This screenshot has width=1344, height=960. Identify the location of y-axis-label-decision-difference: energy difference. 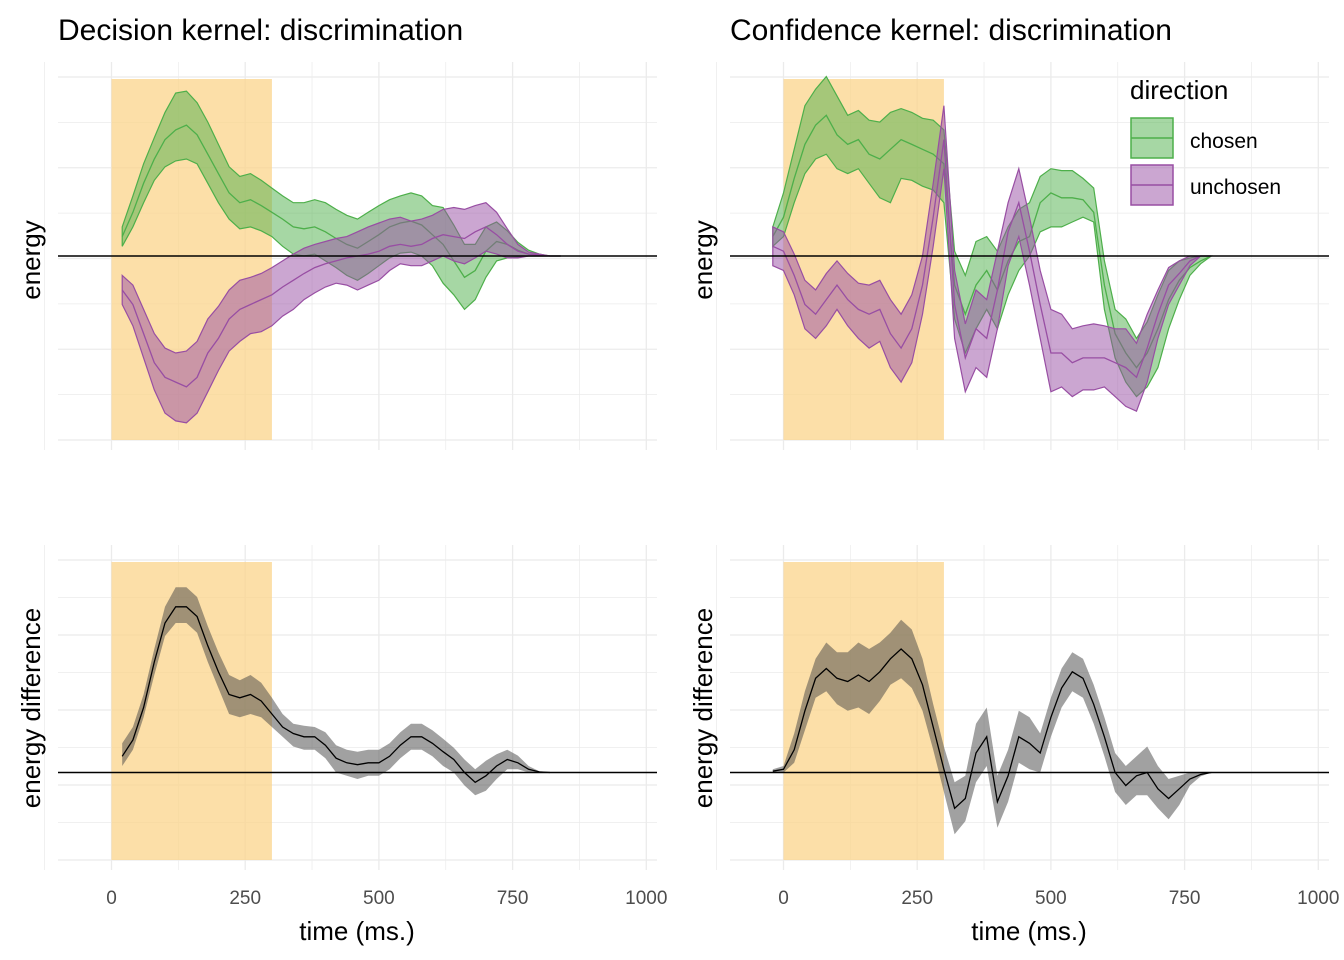
(31, 708).